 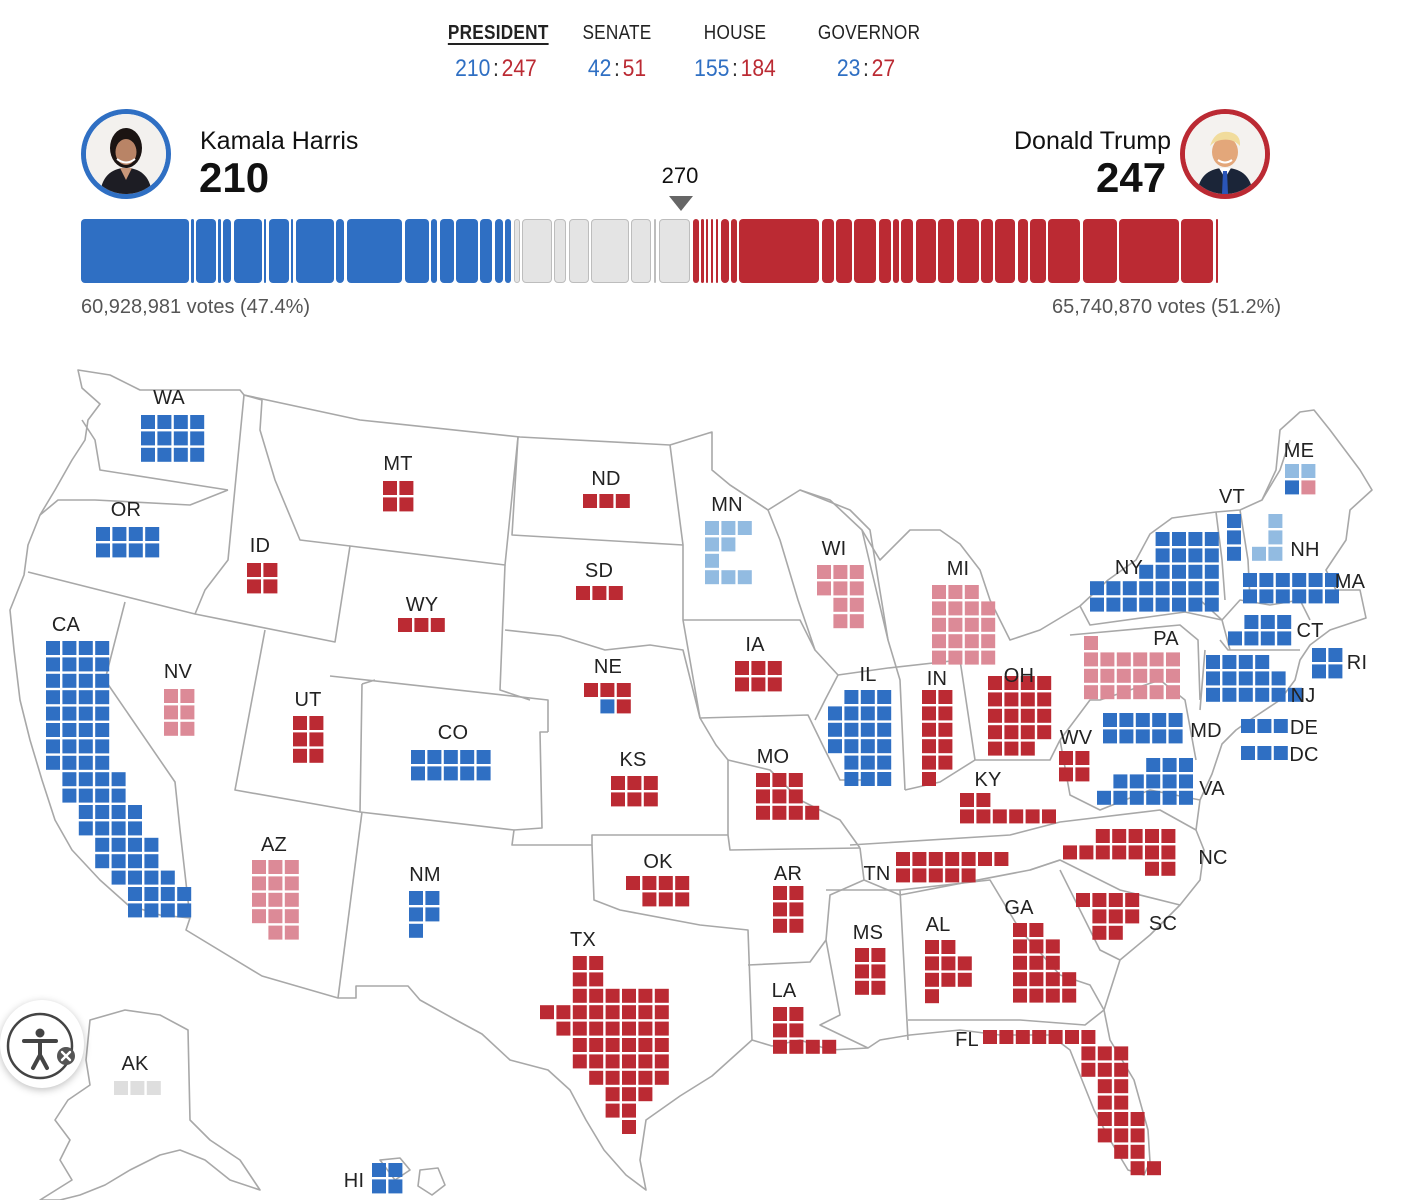 I want to click on state-nv, so click(x=179, y=712).